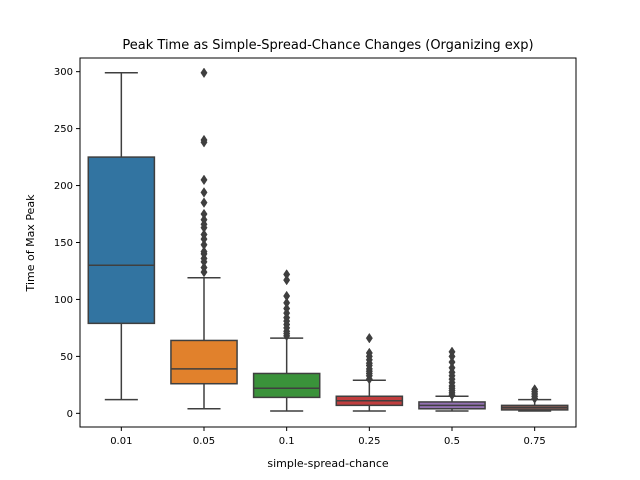  Describe the element at coordinates (204, 441) in the screenshot. I see `x-tick-label: 0.05` at that location.